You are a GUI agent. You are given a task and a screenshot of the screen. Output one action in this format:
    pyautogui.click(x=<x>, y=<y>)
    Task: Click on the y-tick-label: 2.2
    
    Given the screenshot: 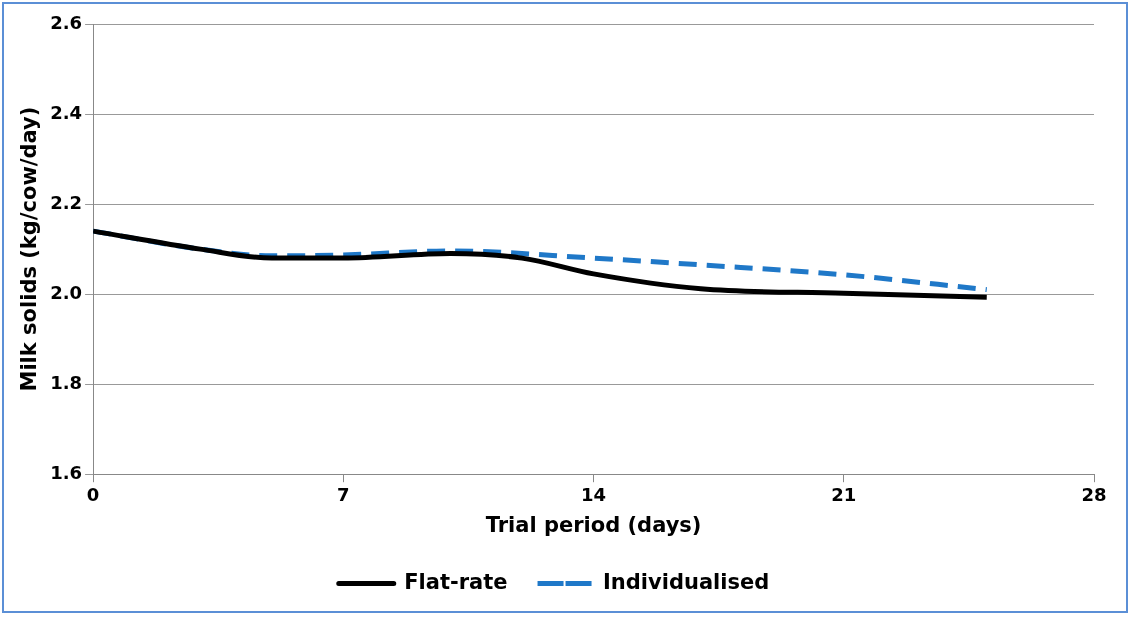 What is the action you would take?
    pyautogui.click(x=66, y=202)
    